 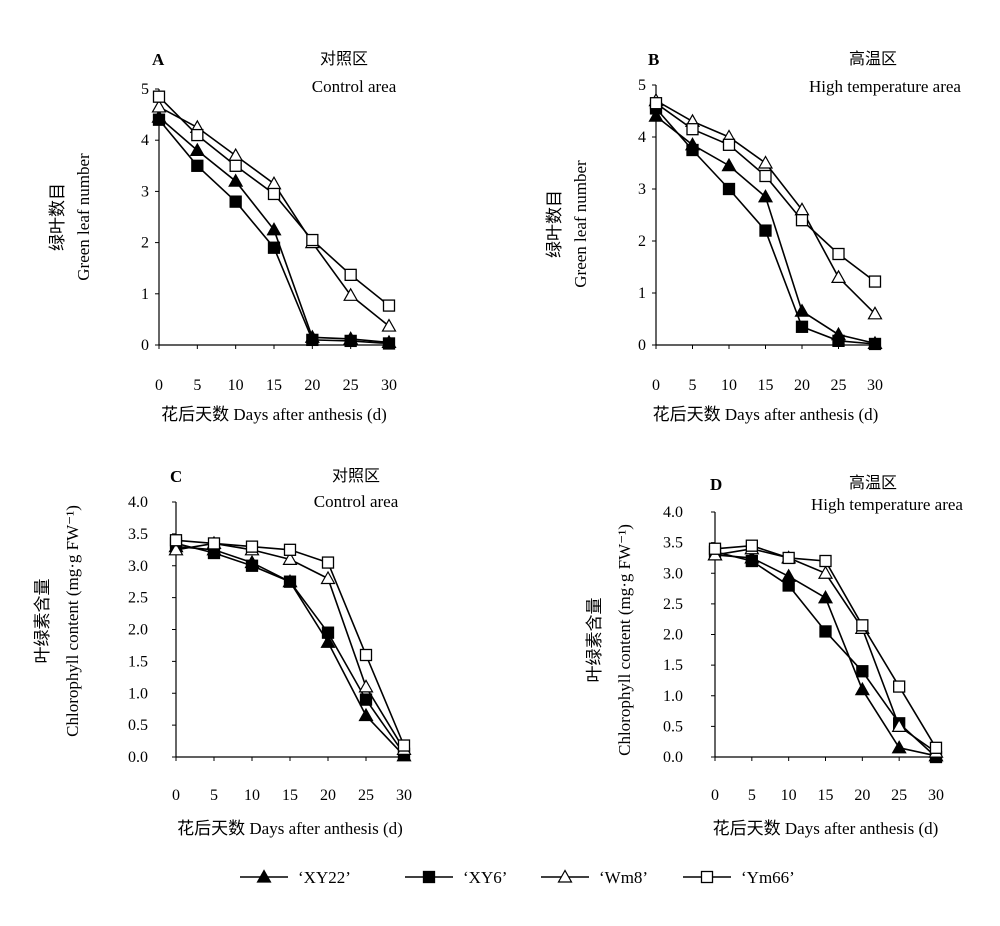 What do you see at coordinates (356, 501) in the screenshot?
I see `panel-subtitle: Control area` at bounding box center [356, 501].